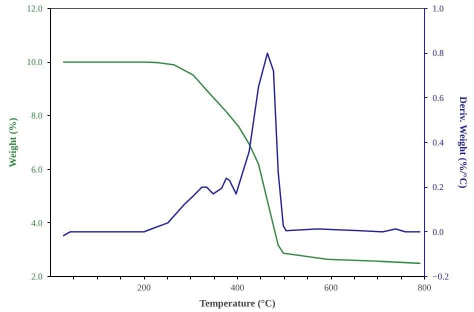 This screenshot has height=312, width=474. Describe the element at coordinates (144, 287) in the screenshot. I see `x-tick-label: 200` at that location.